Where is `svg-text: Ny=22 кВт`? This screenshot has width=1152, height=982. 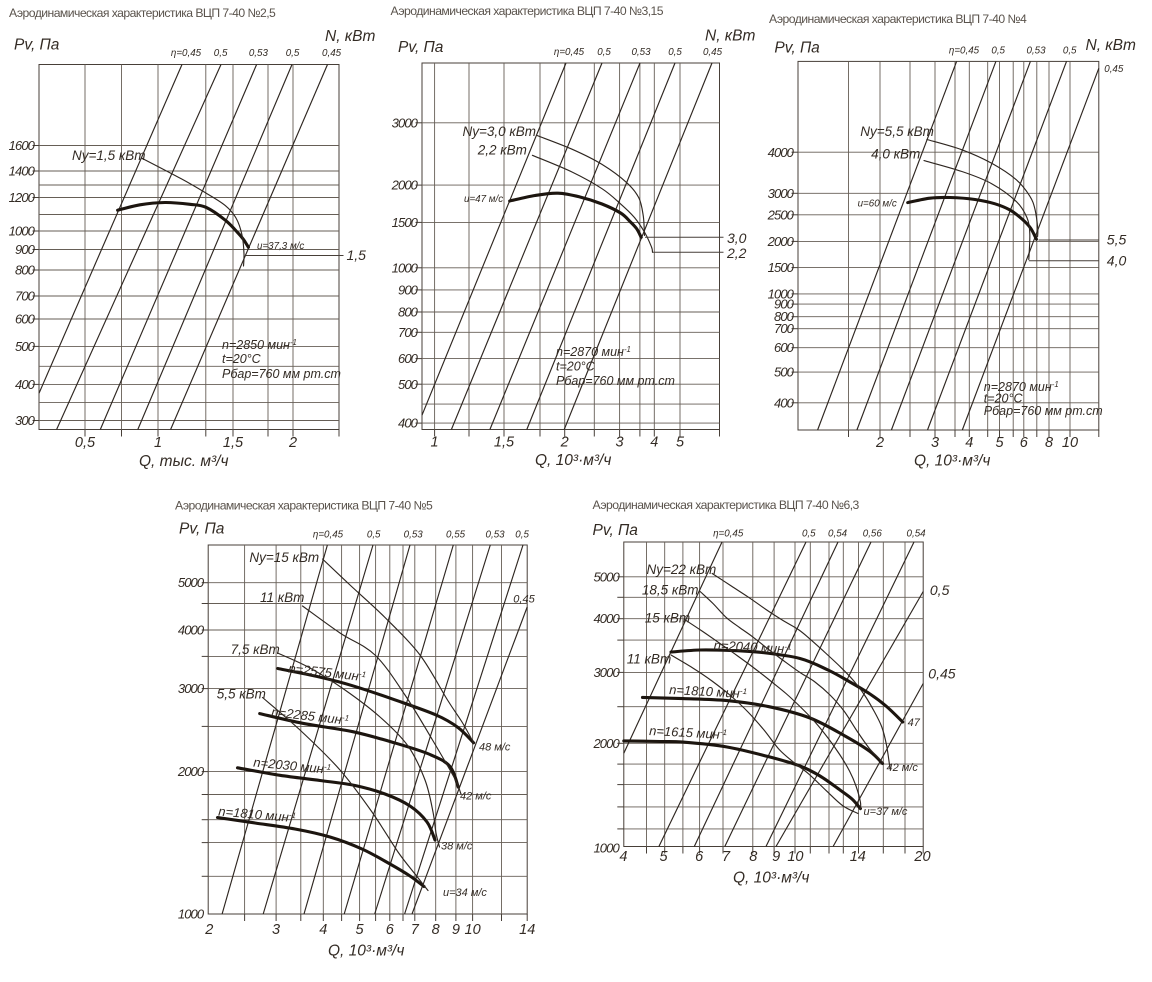
svg-text: Ny=22 кВт is located at coordinates (682, 569).